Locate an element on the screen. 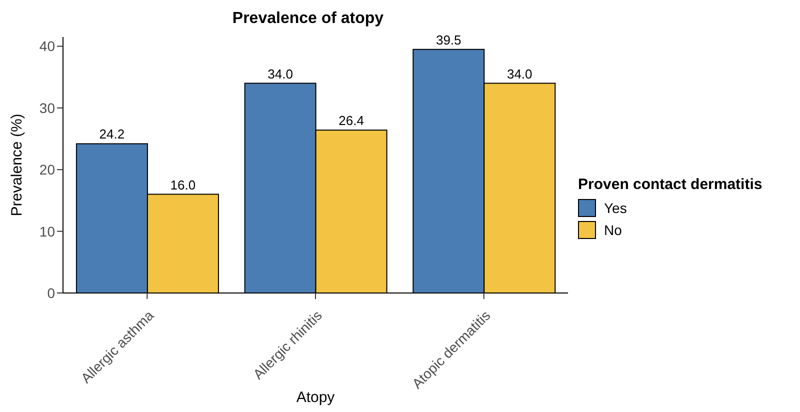 The height and width of the screenshot is (412, 800). y-tick-label: 40 is located at coordinates (47, 46).